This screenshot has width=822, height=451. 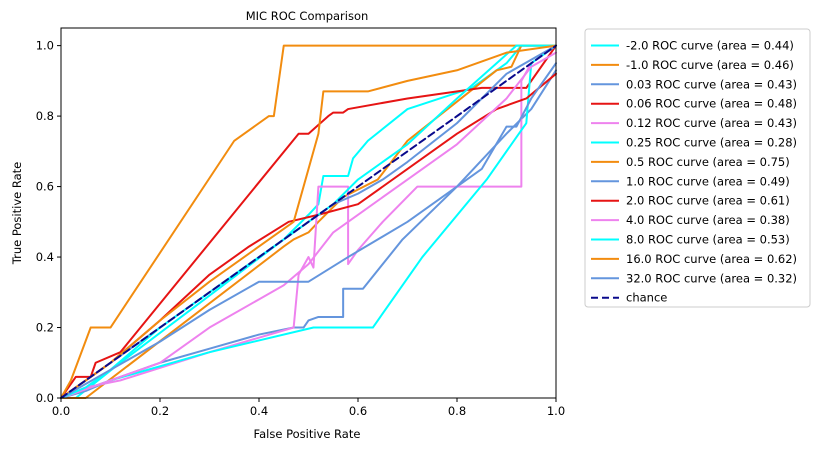 I want to click on legend-label: 0.5 ROC curve (area = 0.75), so click(x=708, y=162).